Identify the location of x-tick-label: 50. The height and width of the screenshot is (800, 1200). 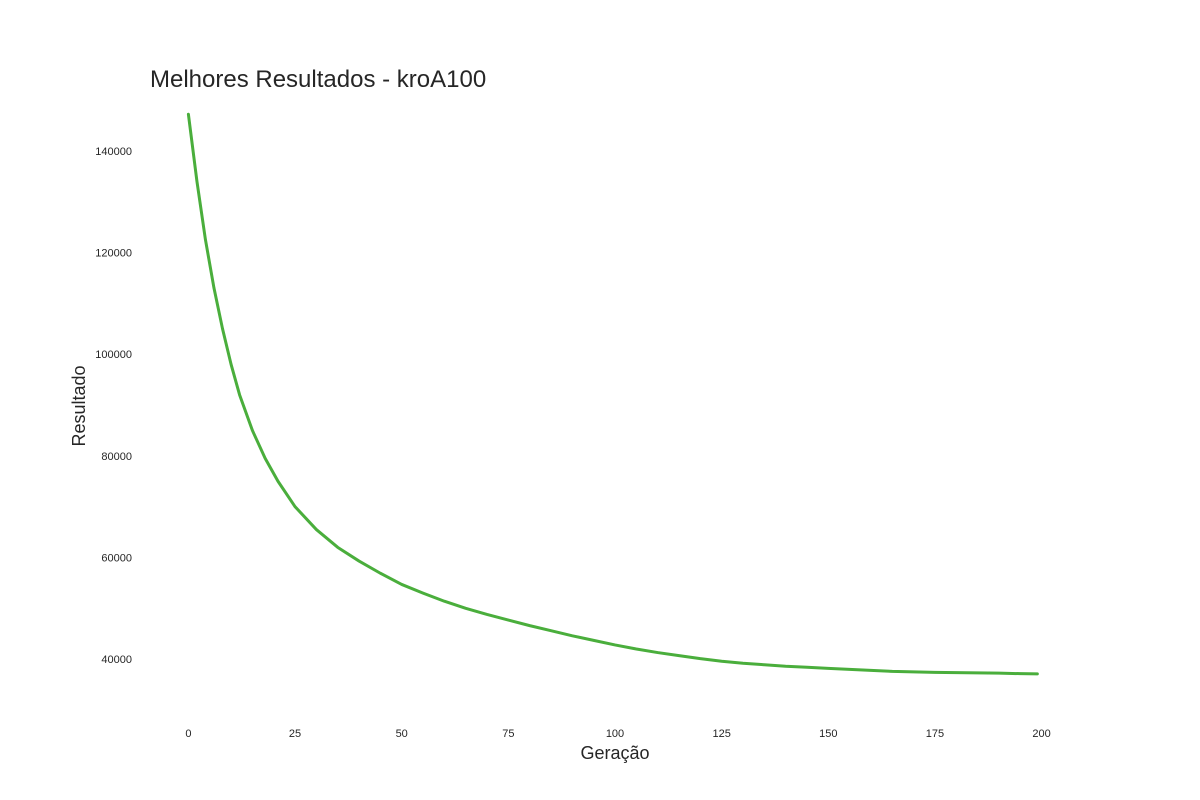
(402, 734).